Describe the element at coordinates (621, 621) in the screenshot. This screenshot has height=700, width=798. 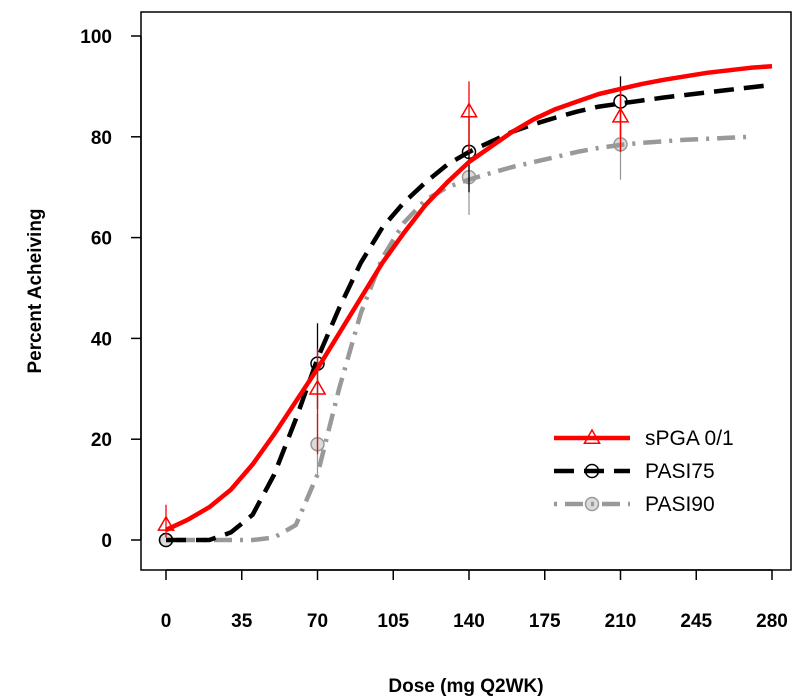
I see `x-tick-label: 210` at that location.